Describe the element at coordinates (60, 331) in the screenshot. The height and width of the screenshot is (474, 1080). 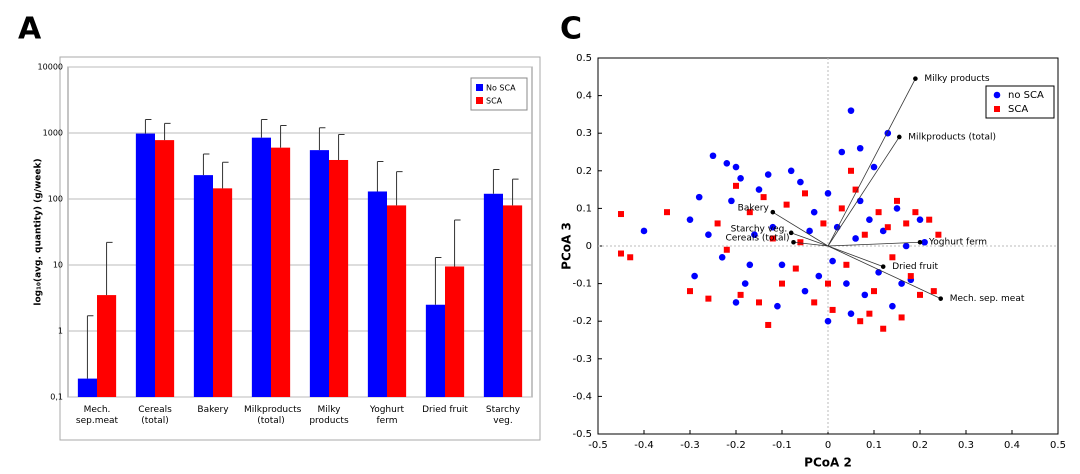
I see `y-tick-label: 1` at that location.